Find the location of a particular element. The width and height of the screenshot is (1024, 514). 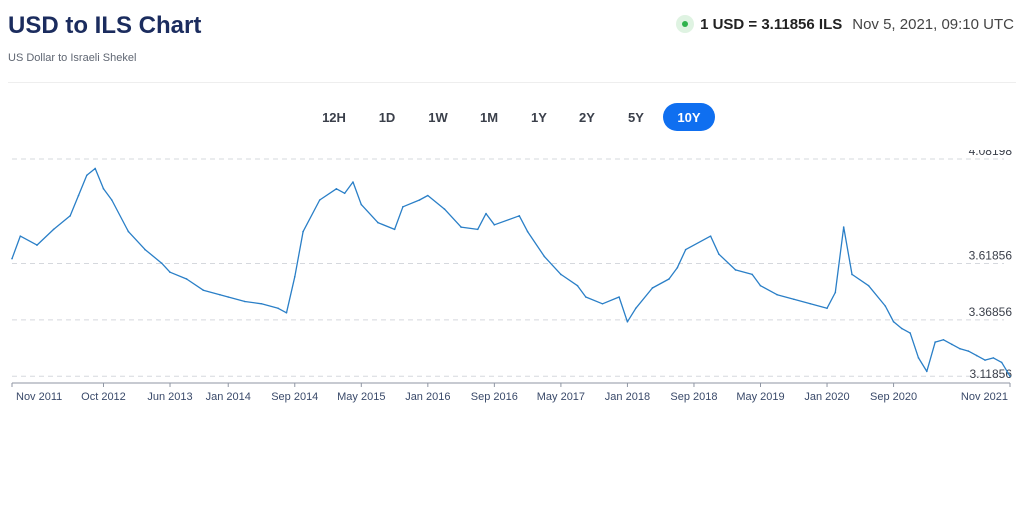

x-tick-label: Jan 2018 is located at coordinates (627, 397).